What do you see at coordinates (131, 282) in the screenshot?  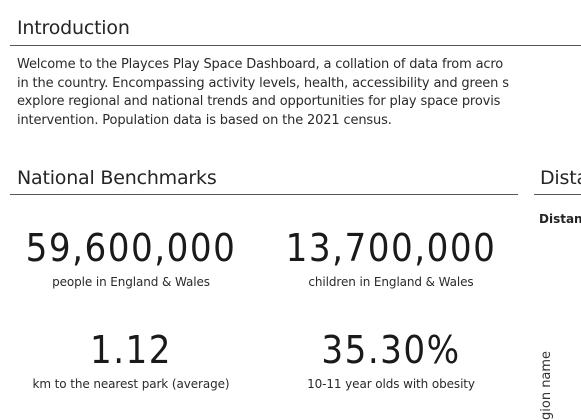 I see `stat-label: people in England & Wales` at bounding box center [131, 282].